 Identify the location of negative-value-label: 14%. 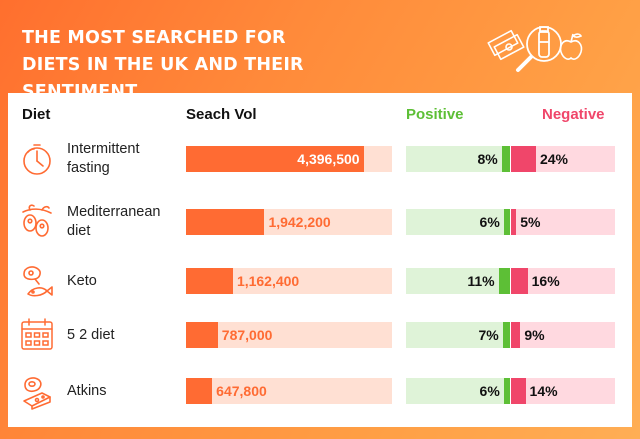
(543, 391).